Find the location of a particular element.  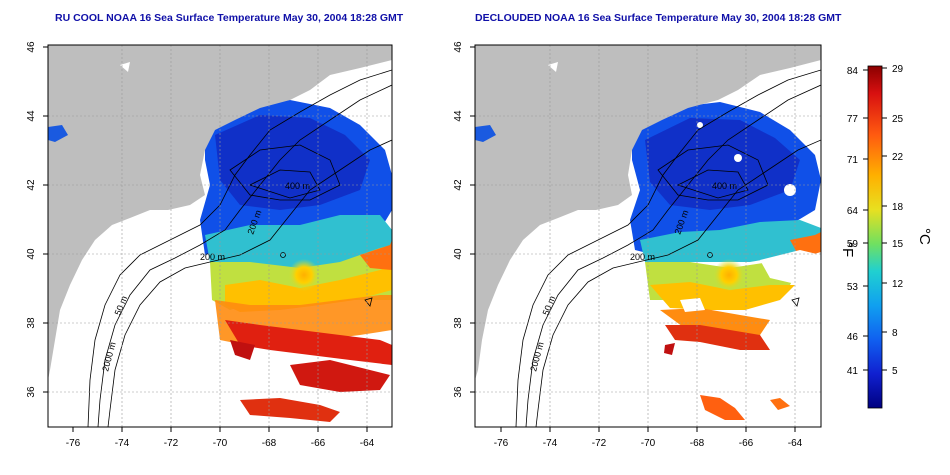

left-x-tick: -66 is located at coordinates (318, 443).